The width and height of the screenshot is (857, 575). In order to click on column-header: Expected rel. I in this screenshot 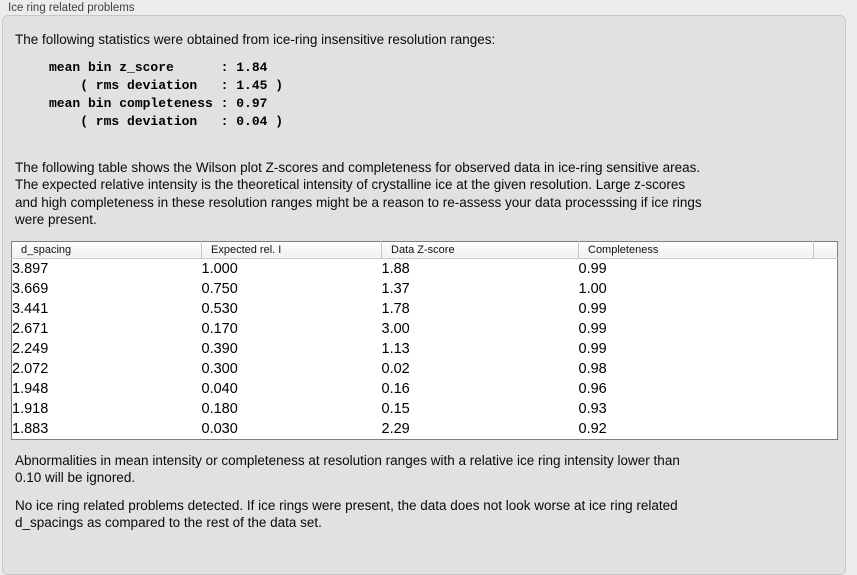, I will do `click(291, 250)`.